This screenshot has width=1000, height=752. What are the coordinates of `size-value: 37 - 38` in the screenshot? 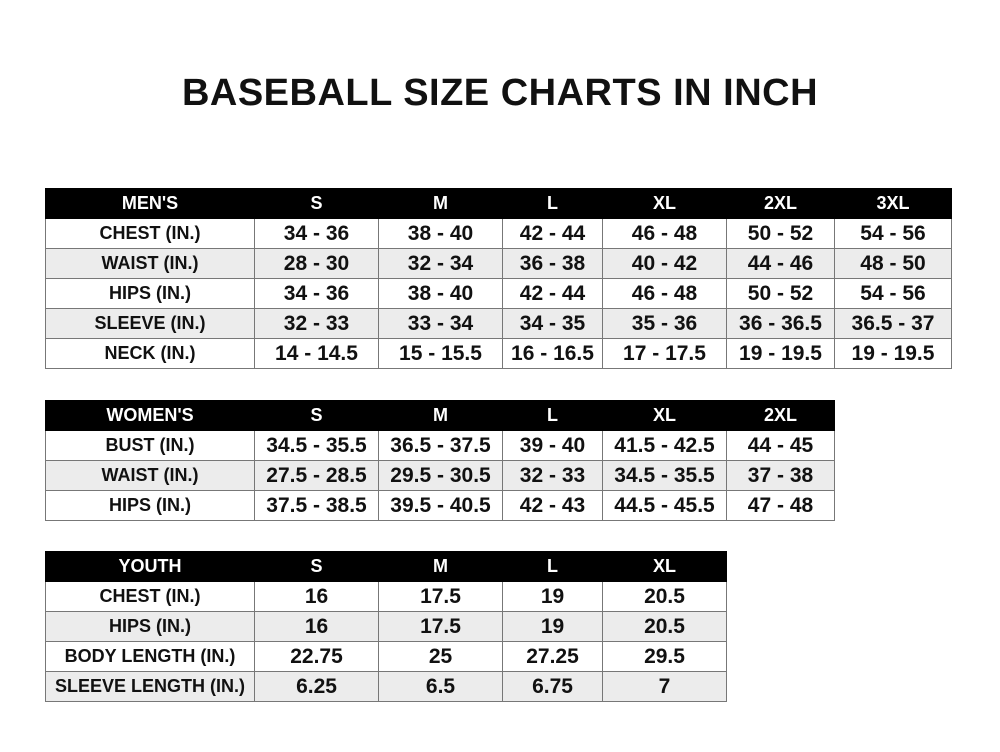 It's located at (780, 475).